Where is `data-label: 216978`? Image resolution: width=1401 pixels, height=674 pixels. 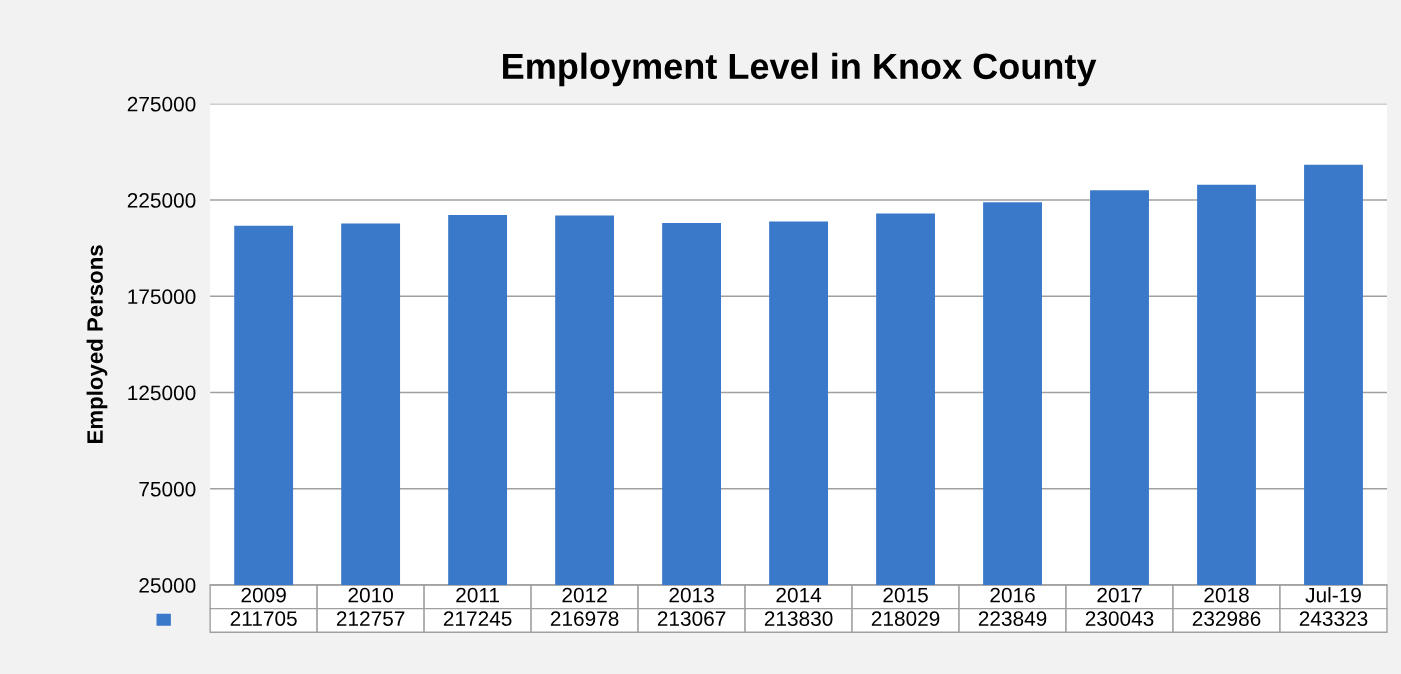
data-label: 216978 is located at coordinates (584, 618).